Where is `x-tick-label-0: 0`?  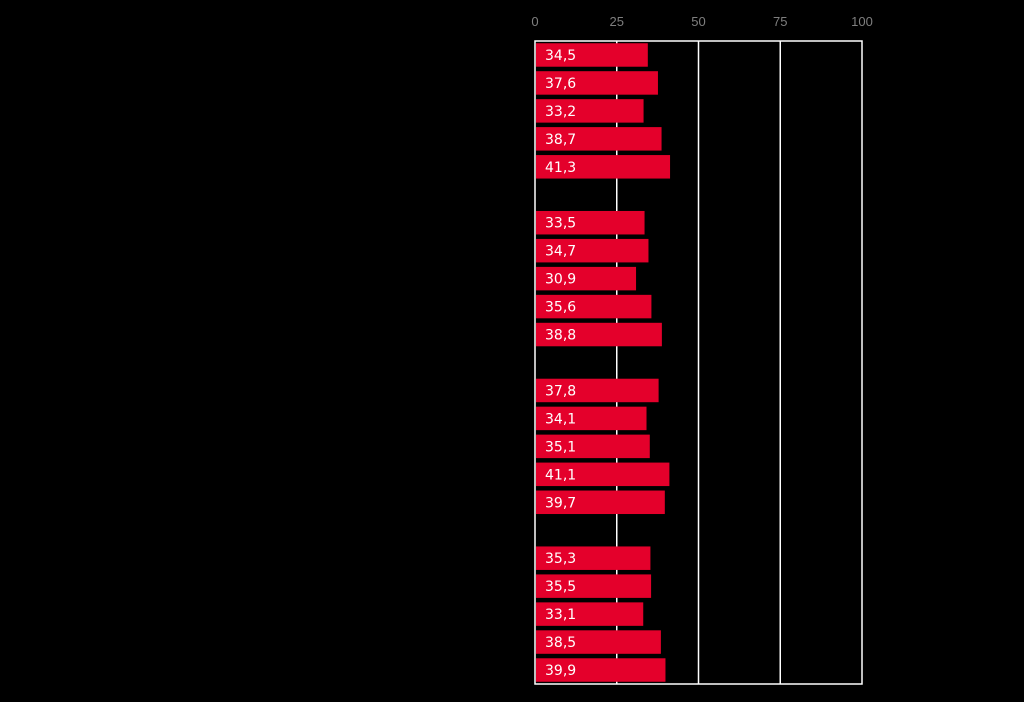 x-tick-label-0: 0 is located at coordinates (534, 21).